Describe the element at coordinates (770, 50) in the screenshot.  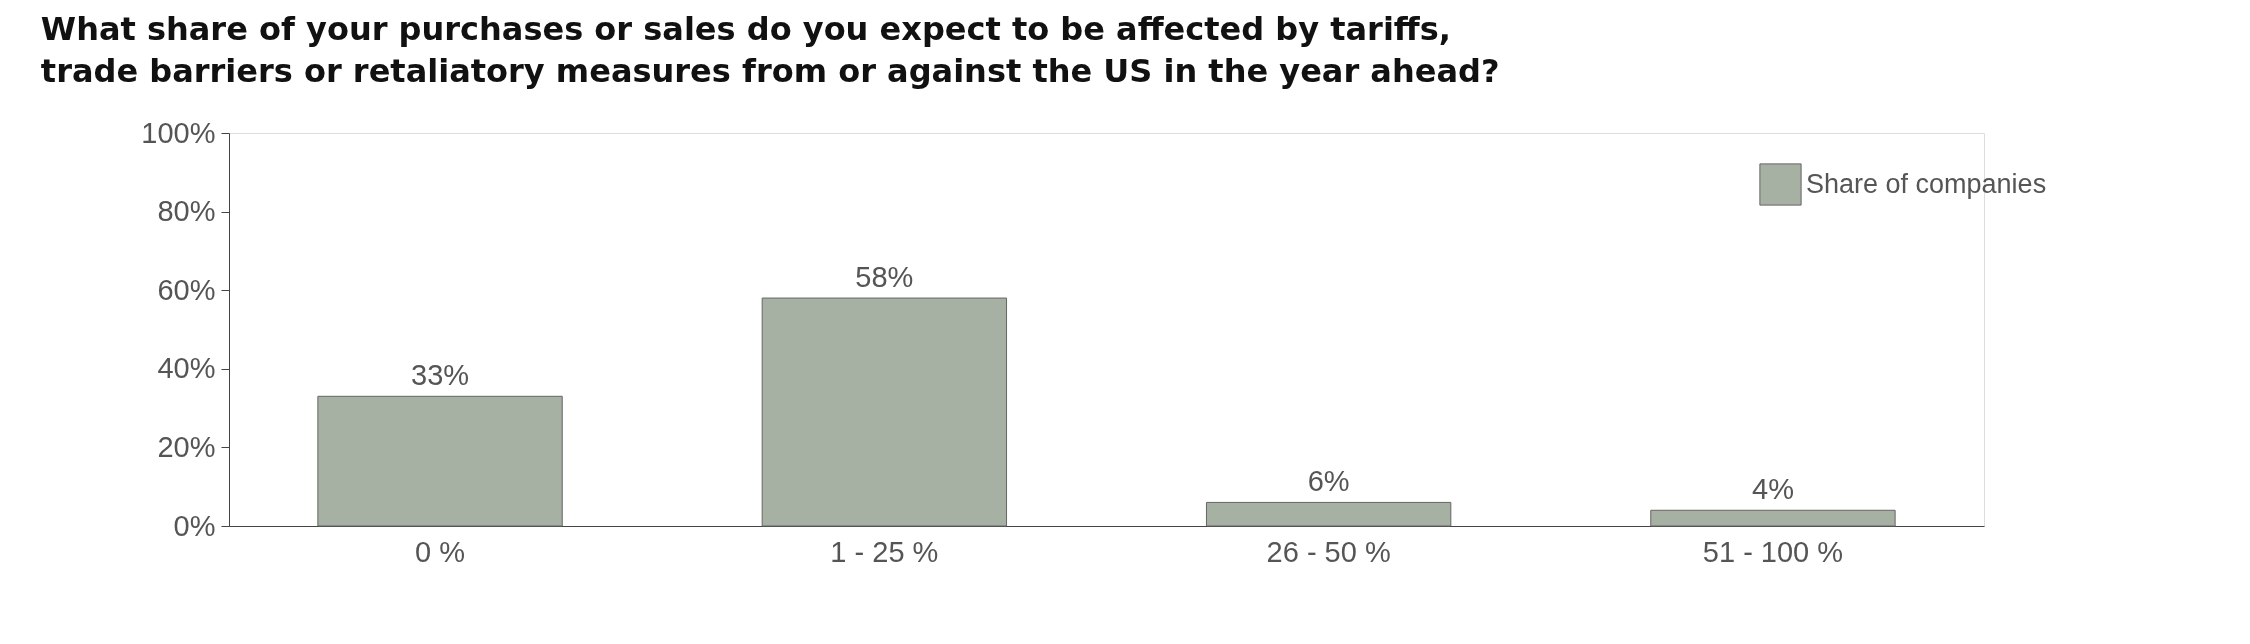
I see `chart-title: What share of your purchases or sales do you expect to be affected by tariffs, trade barriers or retaliatory measures from or against the US in the year ahead?` at that location.